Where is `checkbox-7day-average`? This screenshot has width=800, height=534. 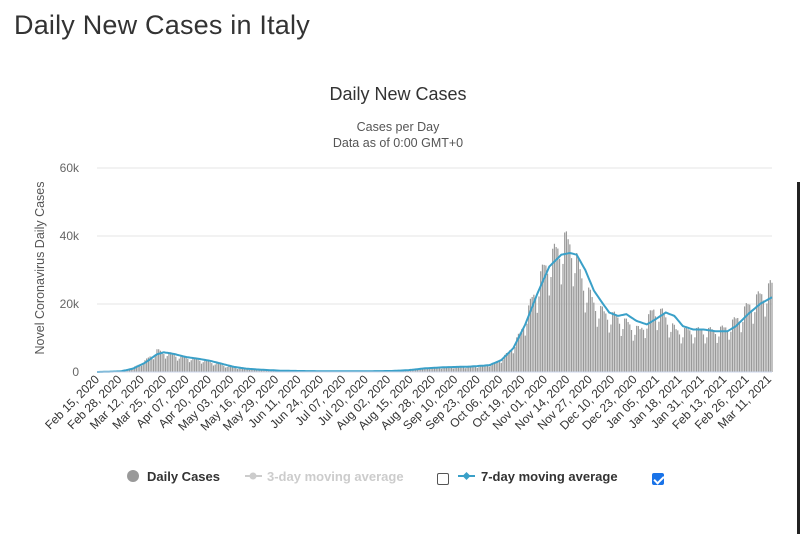
checkbox-7day-average is located at coordinates (658, 479).